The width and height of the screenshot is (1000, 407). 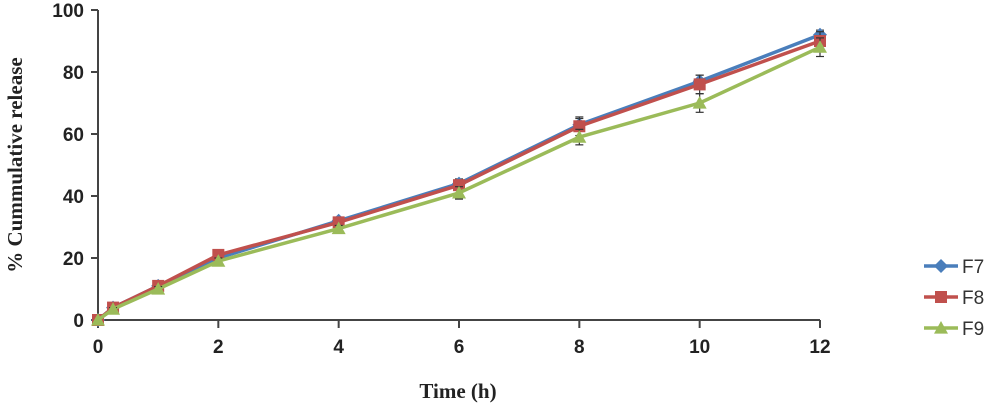 What do you see at coordinates (98, 347) in the screenshot?
I see `x-tick-label: 0` at bounding box center [98, 347].